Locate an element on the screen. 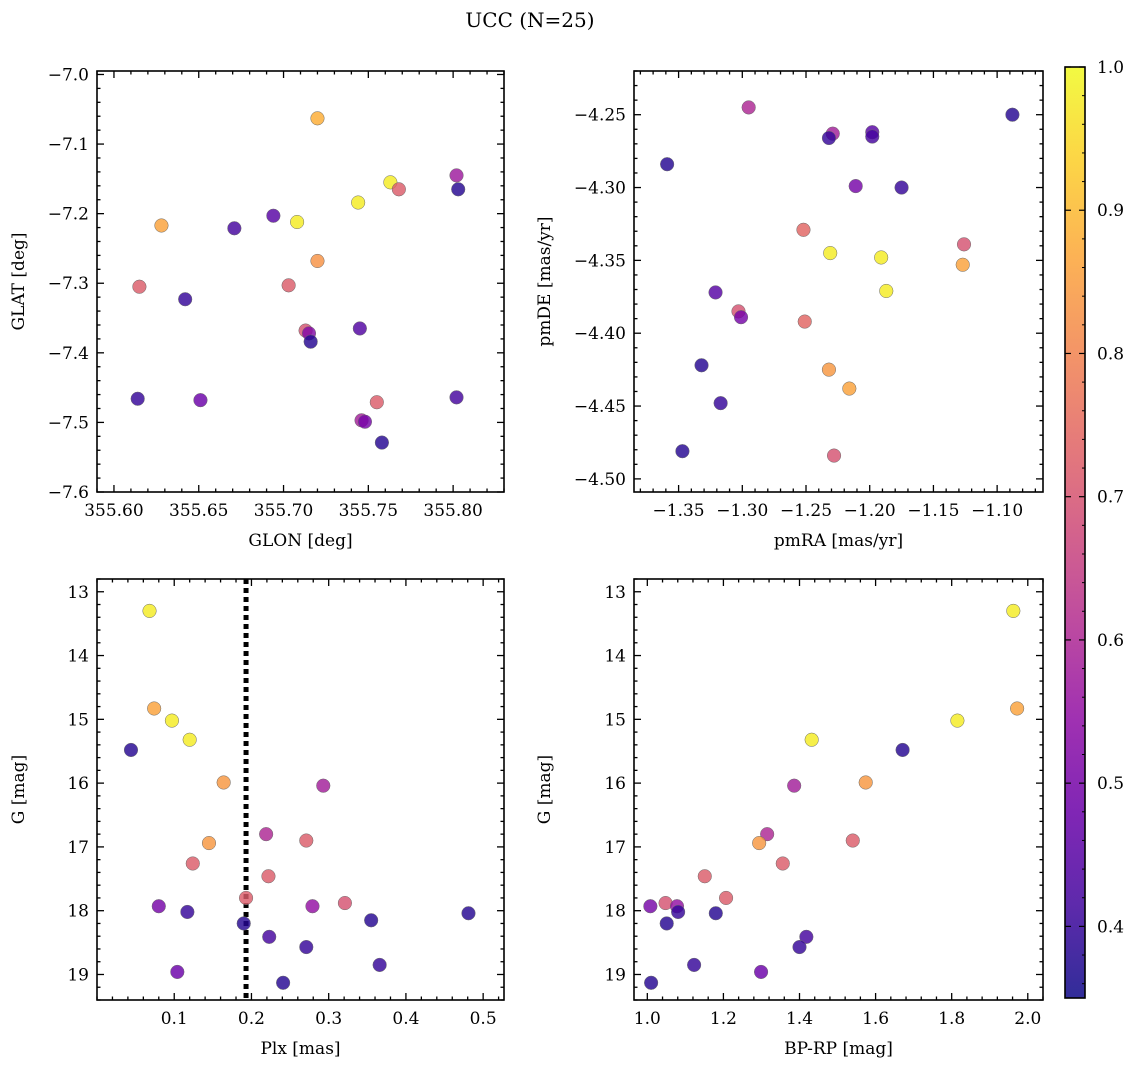 The height and width of the screenshot is (1071, 1136). y-tick-label: −7.1 is located at coordinates (68, 145).